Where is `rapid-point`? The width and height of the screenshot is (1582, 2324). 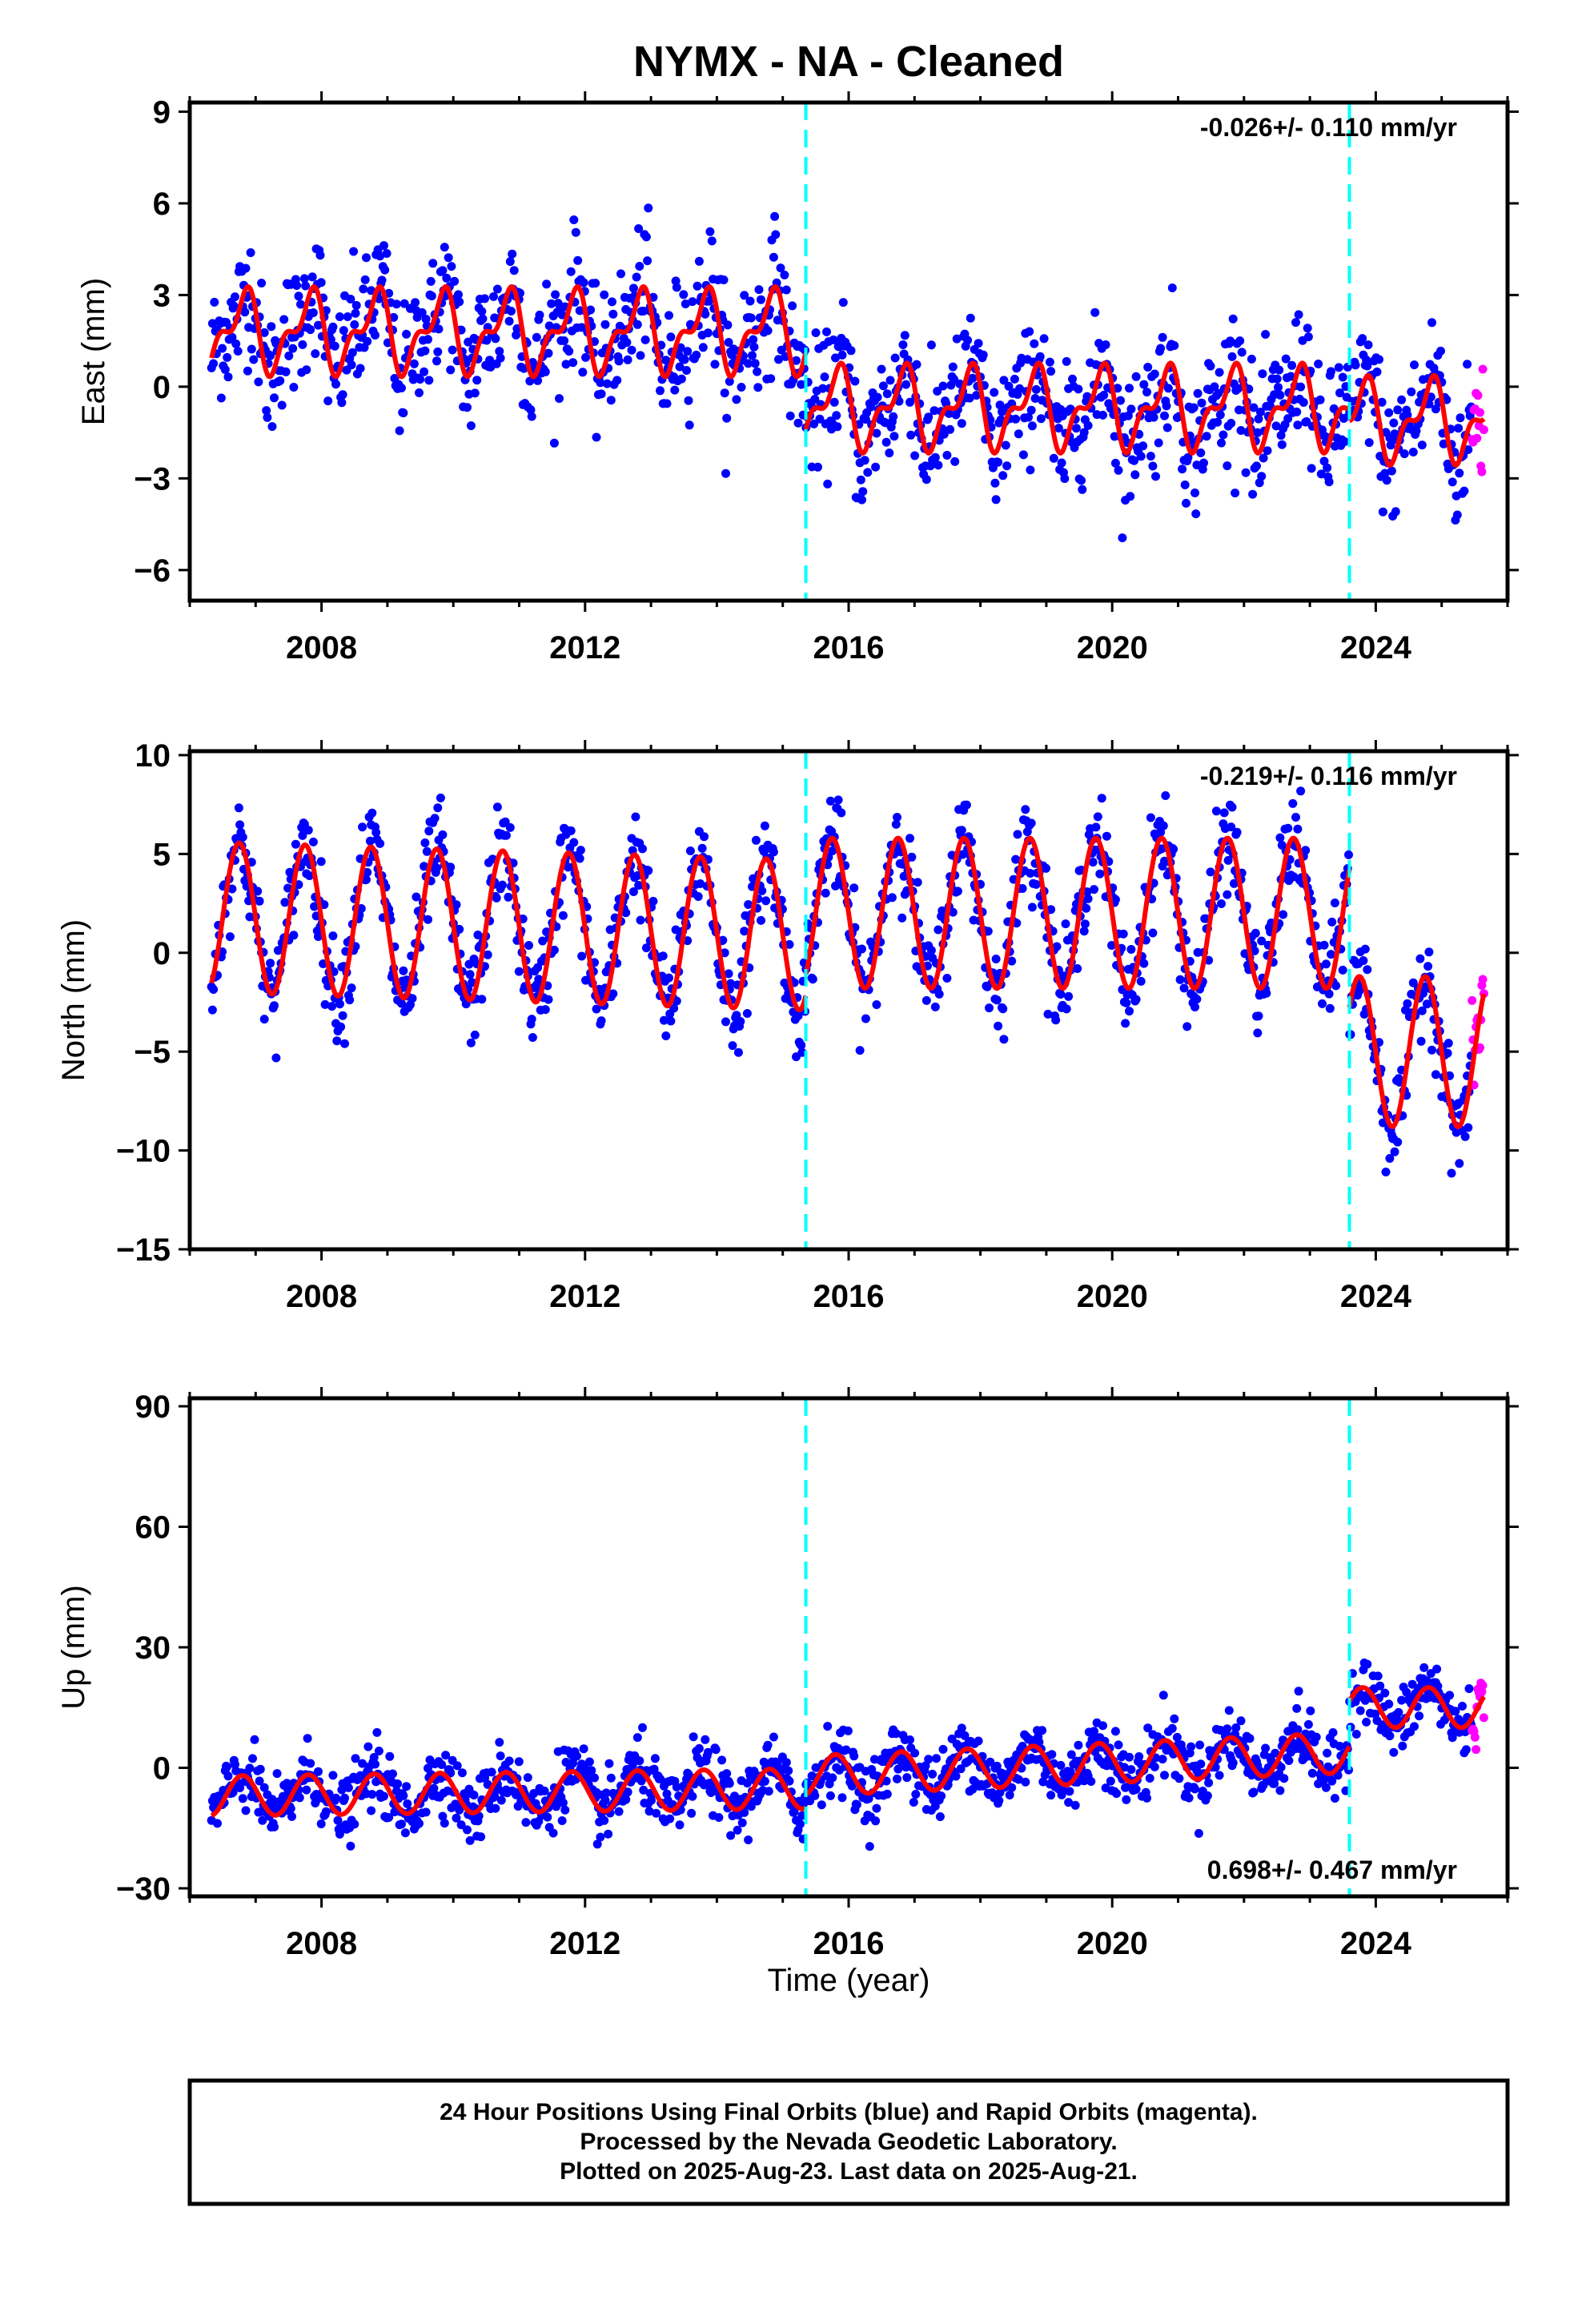 rapid-point is located at coordinates (1483, 979).